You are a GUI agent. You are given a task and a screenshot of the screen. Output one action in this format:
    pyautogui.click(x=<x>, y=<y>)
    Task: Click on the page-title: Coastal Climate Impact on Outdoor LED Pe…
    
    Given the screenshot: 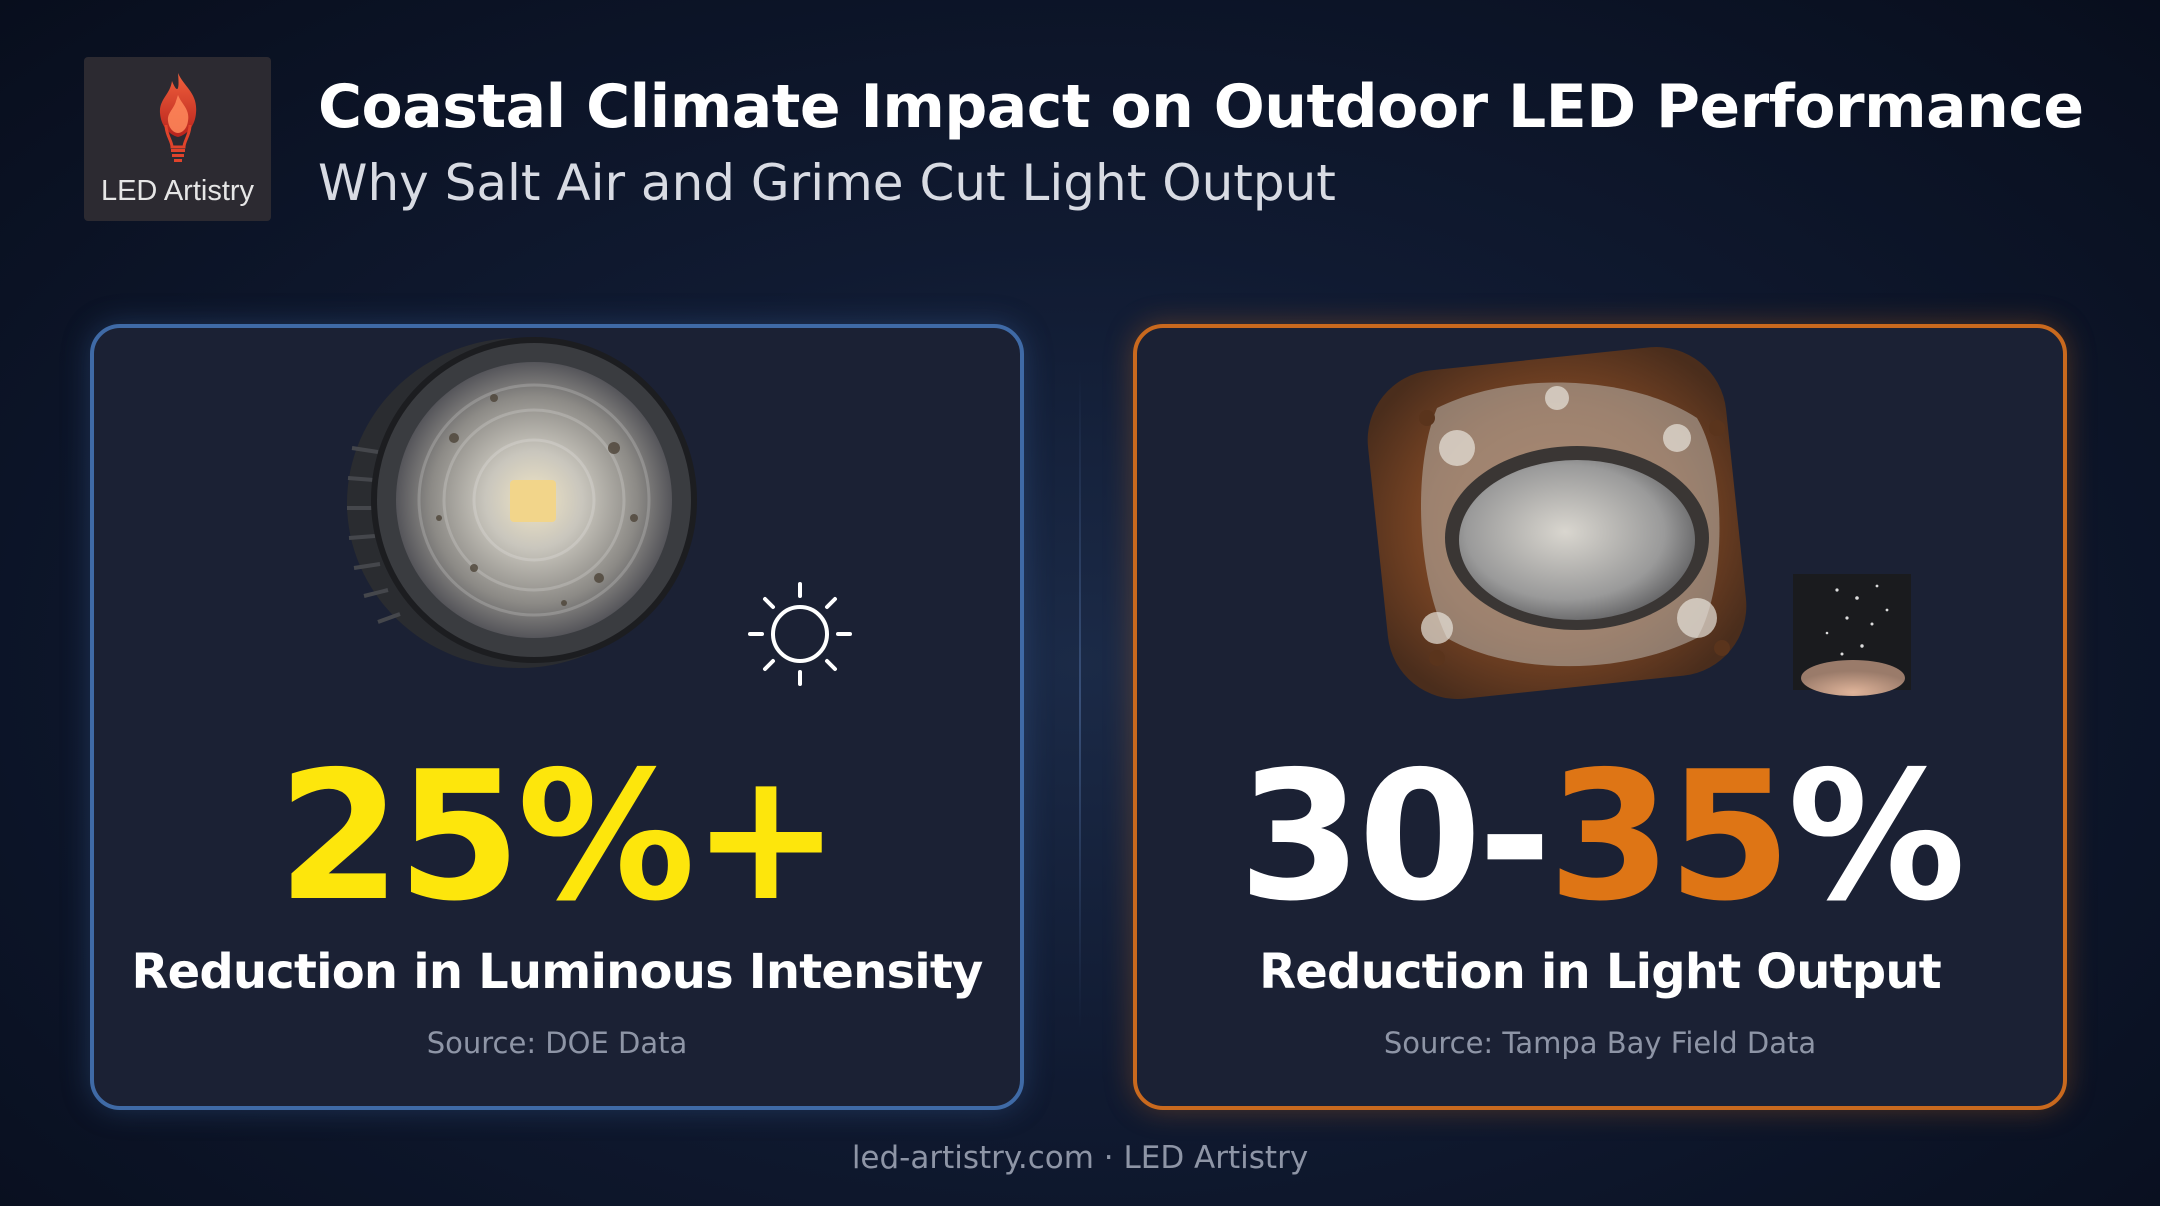 What is the action you would take?
    pyautogui.click(x=1201, y=107)
    